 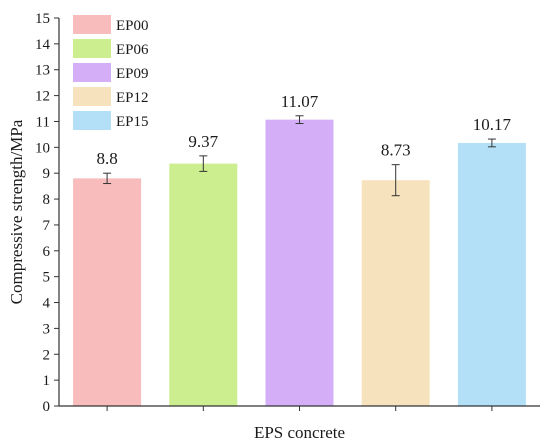 What do you see at coordinates (42, 97) in the screenshot?
I see `y-tick-label: 12` at bounding box center [42, 97].